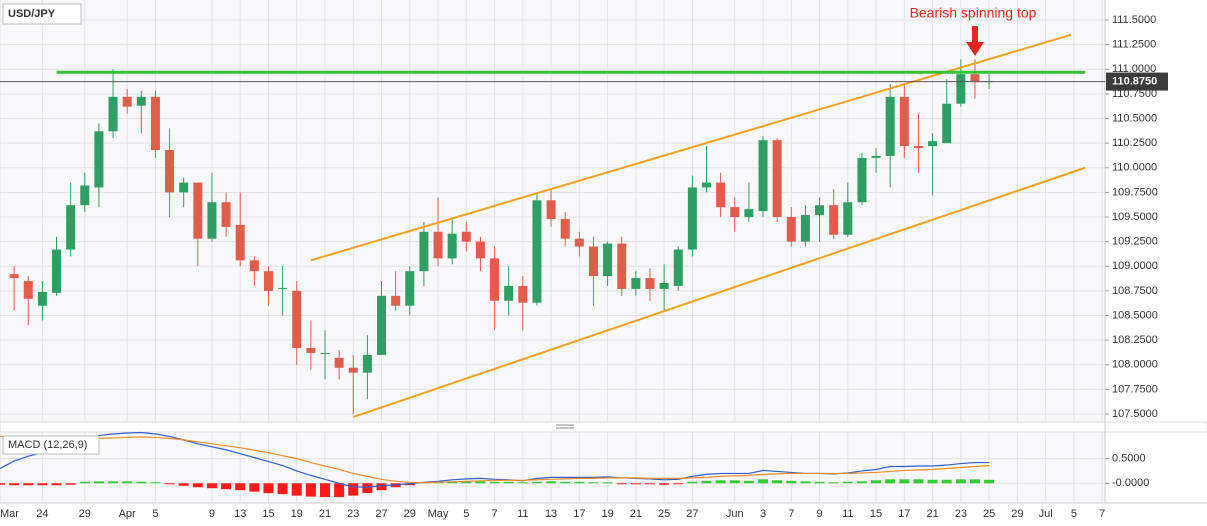 This screenshot has height=526, width=1207. Describe the element at coordinates (1134, 20) in the screenshot. I see `y-tick-label: 111.5000` at that location.